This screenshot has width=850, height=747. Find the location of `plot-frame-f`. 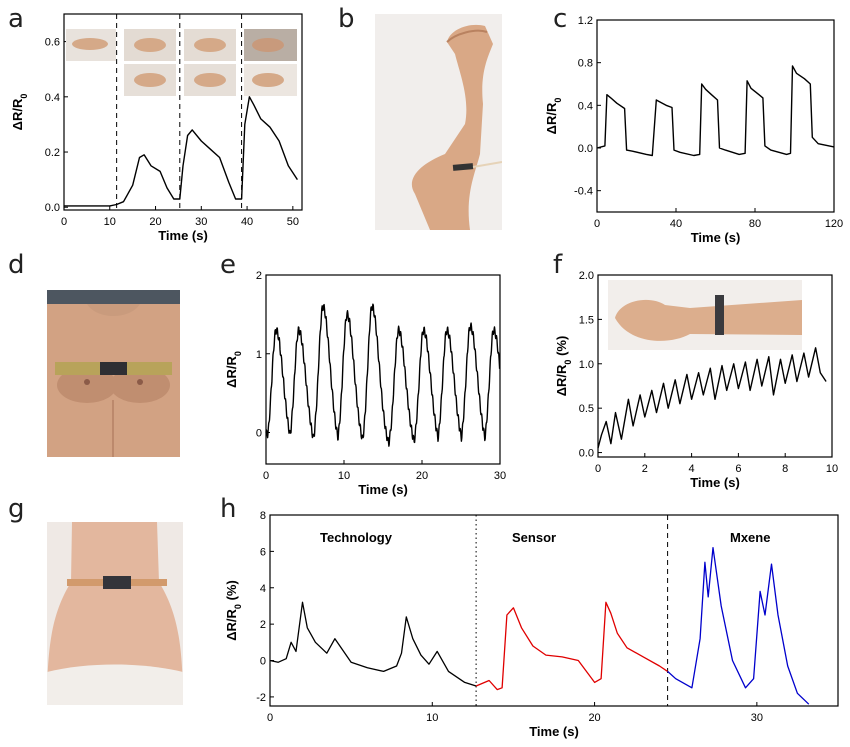

plot-frame-f is located at coordinates (715, 366).